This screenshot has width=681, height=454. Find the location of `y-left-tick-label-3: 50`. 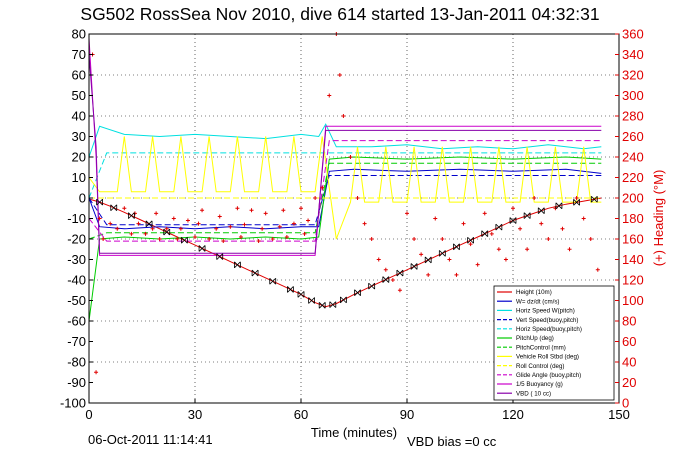

y-left-tick-label-3: 50 is located at coordinates (79, 95).